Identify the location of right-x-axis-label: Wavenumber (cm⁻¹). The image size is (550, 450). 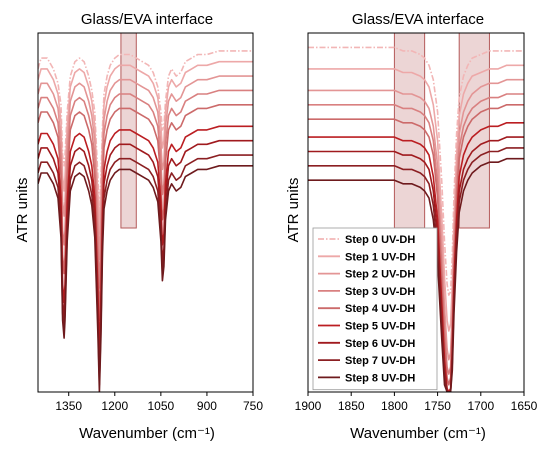
(418, 433).